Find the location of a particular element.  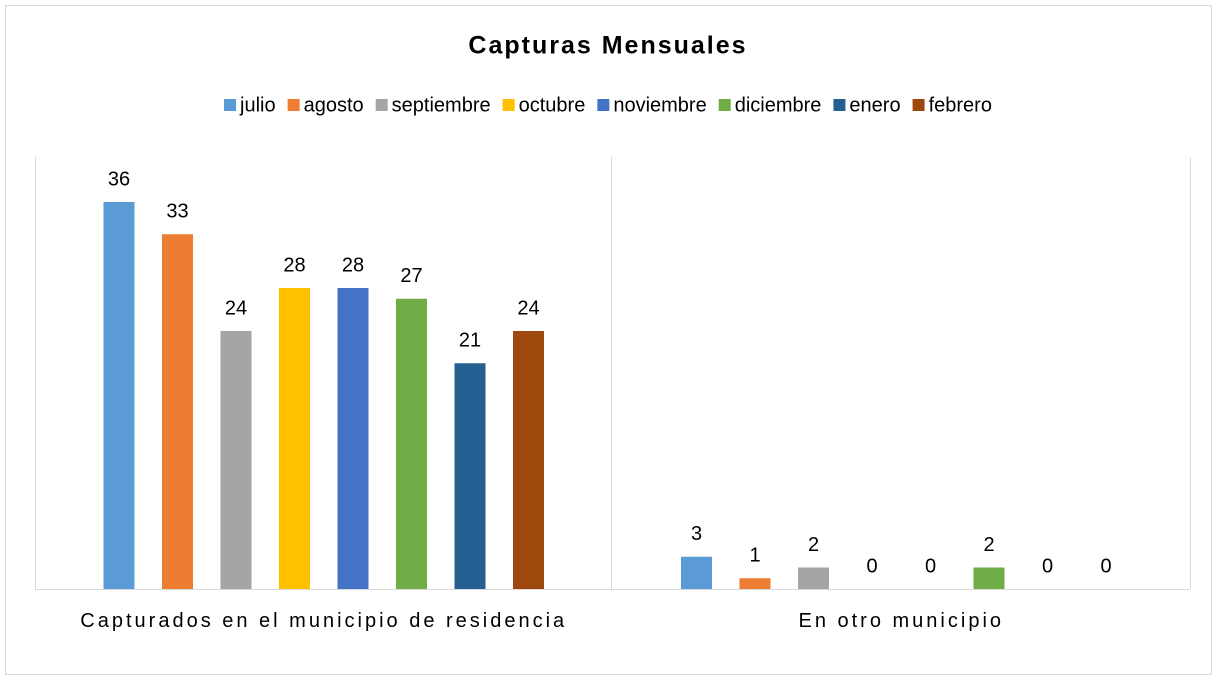

legend-label: noviembre is located at coordinates (659, 105).